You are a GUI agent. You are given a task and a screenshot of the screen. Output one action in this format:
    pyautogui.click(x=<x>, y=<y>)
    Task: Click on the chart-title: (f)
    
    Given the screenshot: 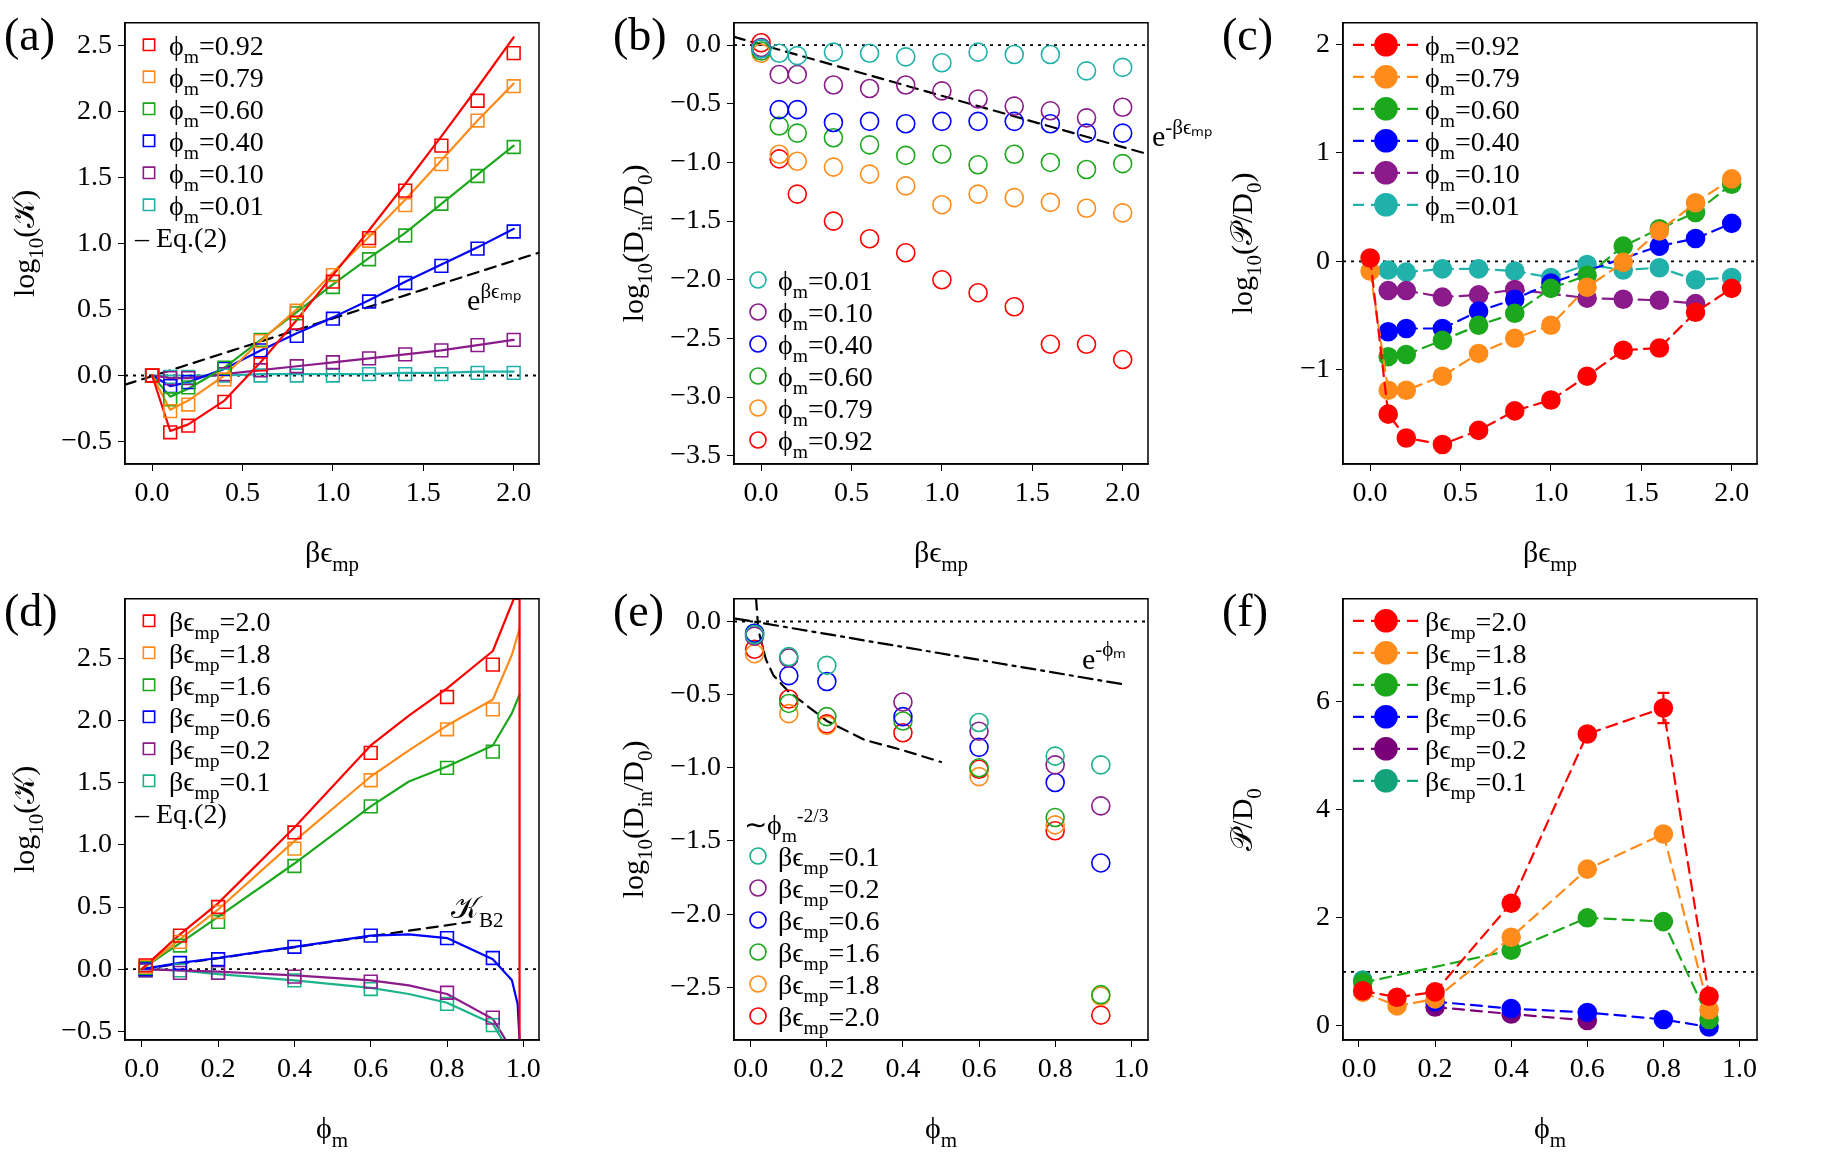 What is the action you would take?
    pyautogui.click(x=1245, y=610)
    